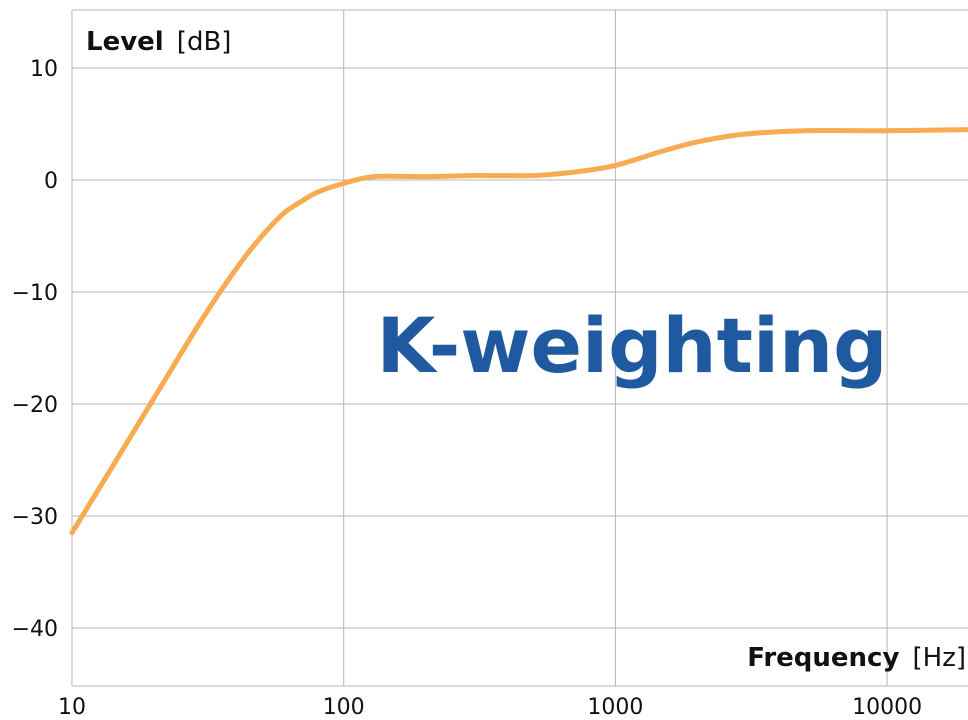 The height and width of the screenshot is (720, 968). What do you see at coordinates (887, 707) in the screenshot?
I see `x-tick-label: 10000` at bounding box center [887, 707].